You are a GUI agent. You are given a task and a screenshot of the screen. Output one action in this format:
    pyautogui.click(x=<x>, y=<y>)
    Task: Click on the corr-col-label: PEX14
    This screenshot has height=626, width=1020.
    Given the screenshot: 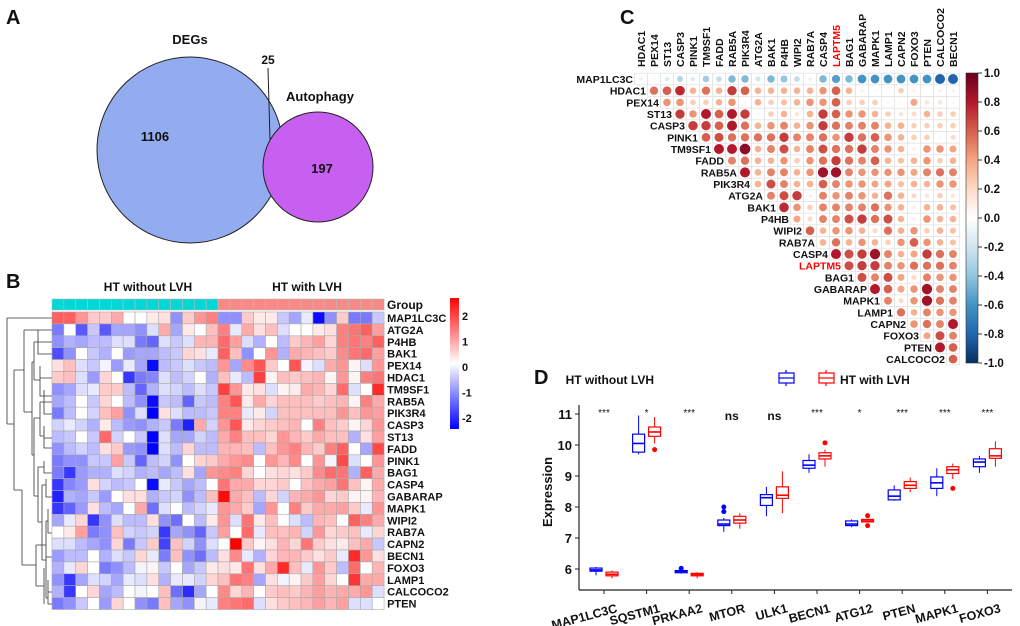 What is the action you would take?
    pyautogui.click(x=655, y=50)
    